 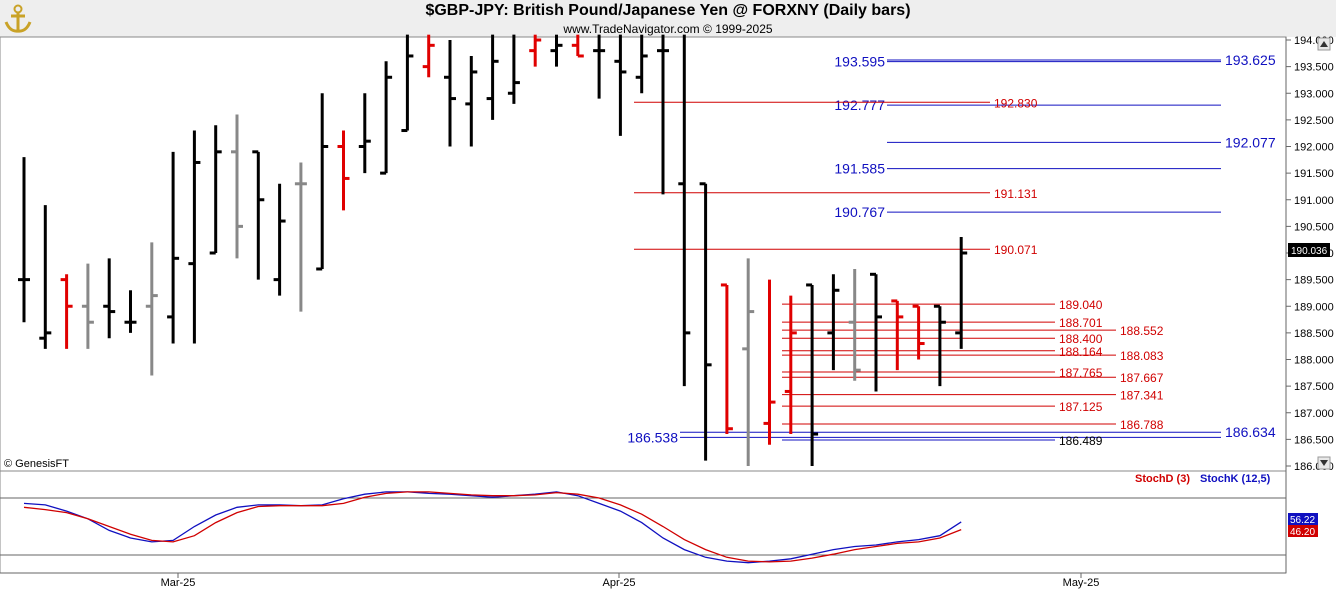 I want to click on level-label: 190.767, so click(x=859, y=212).